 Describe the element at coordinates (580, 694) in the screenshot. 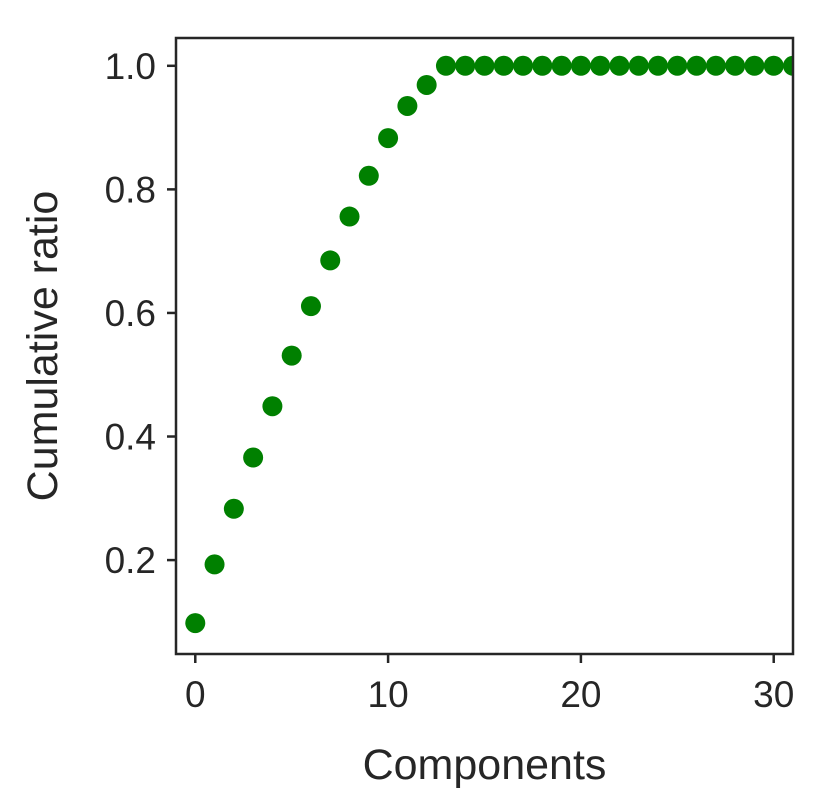

I see `x-tick-label: 20` at that location.